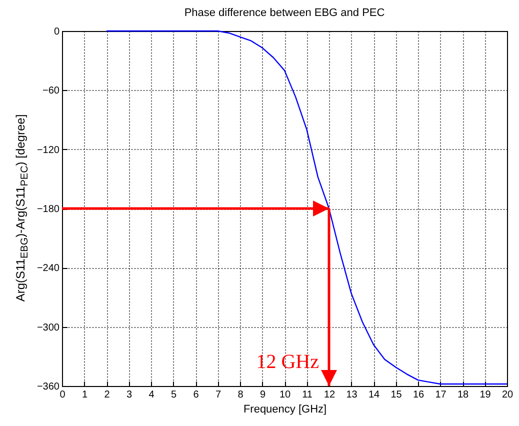  Describe the element at coordinates (263, 395) in the screenshot. I see `x-tick-label: 9` at that location.